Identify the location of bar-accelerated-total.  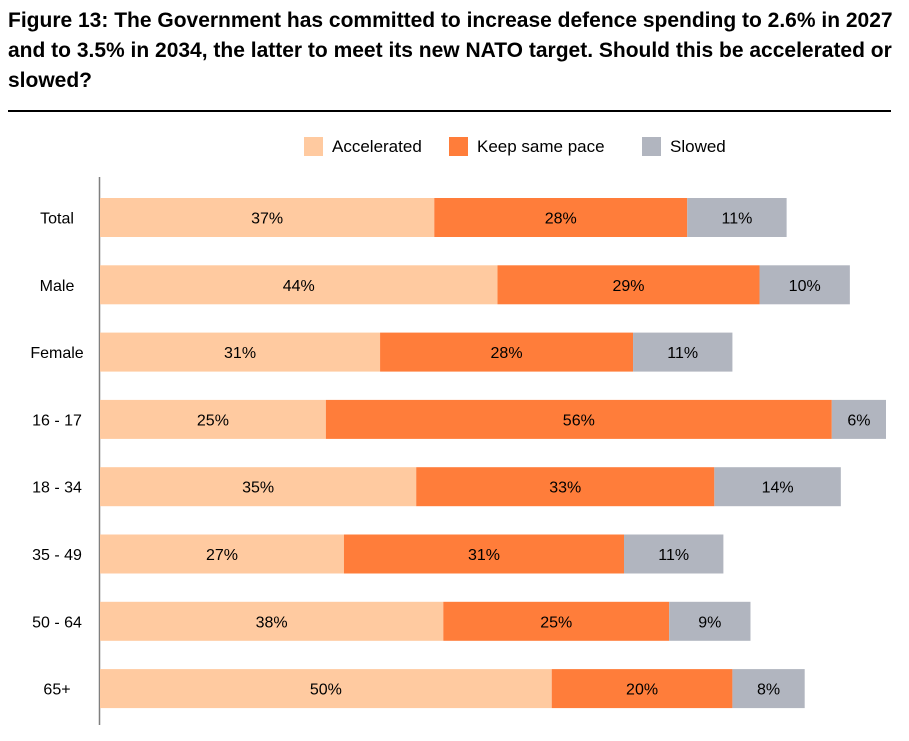
(267, 217).